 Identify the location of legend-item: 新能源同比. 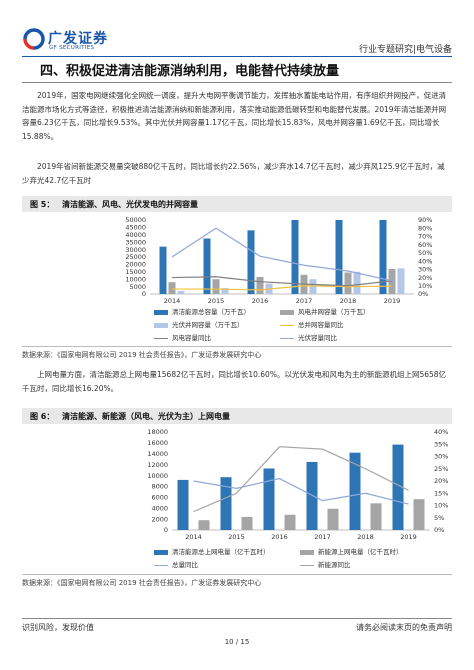
(325, 564).